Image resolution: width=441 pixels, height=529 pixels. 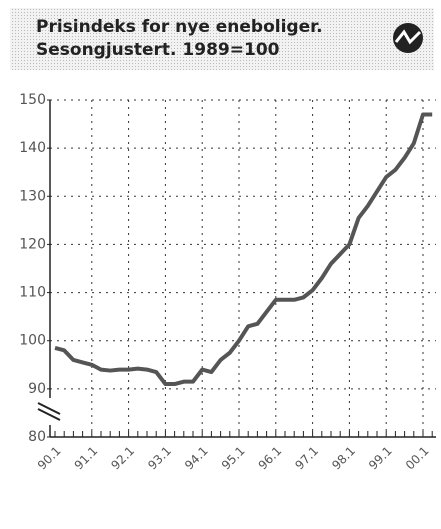 I want to click on x-tick-label: 90.1, so click(x=49, y=458).